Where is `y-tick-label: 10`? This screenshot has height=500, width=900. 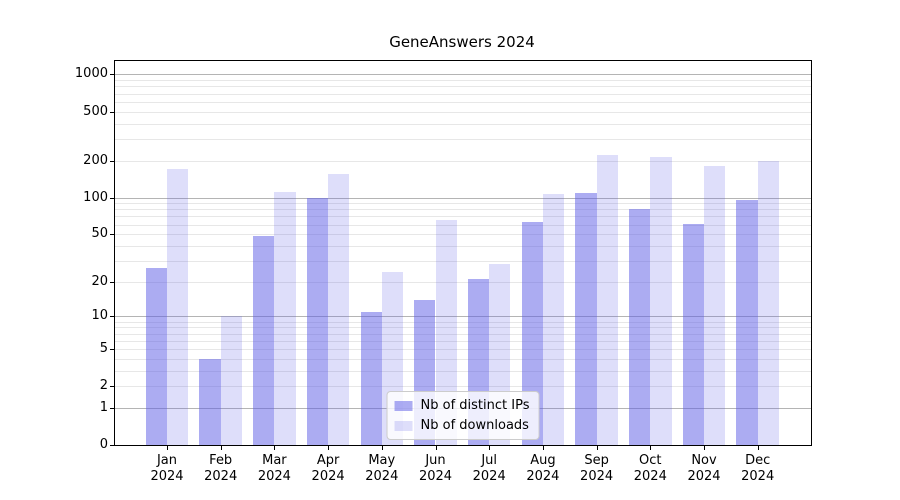
y-tick-label: 10 is located at coordinates (99, 316).